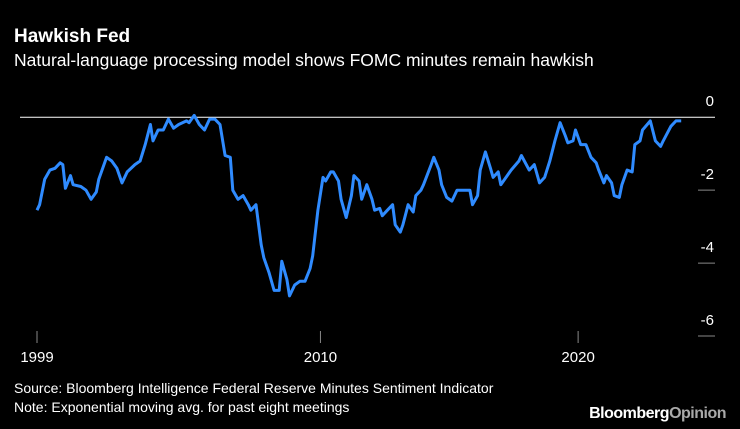 The width and height of the screenshot is (740, 429). I want to click on y-tick-label: -2, so click(707, 174).